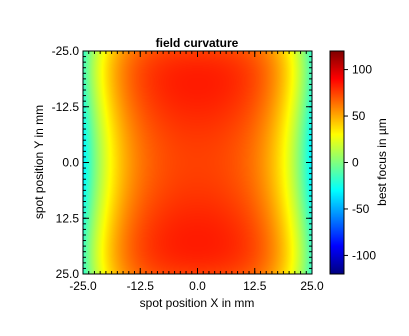 The image size is (409, 336). I want to click on colorbar-gradient, so click(337, 162).